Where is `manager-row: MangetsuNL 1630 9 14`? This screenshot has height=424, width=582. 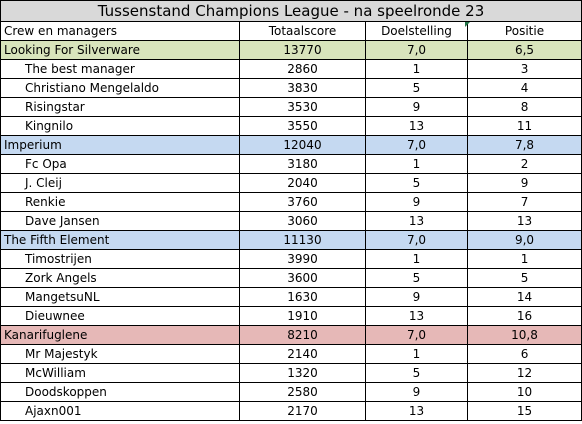
manager-row: MangetsuNL 1630 9 14 is located at coordinates (291, 297).